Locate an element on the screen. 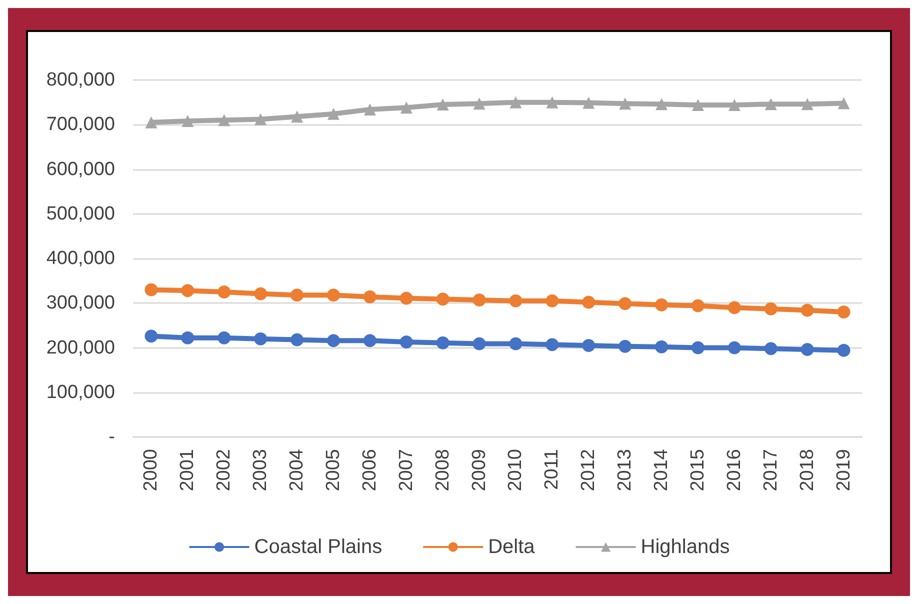 This screenshot has height=604, width=918. legend-label: Coastal Plains is located at coordinates (318, 547).